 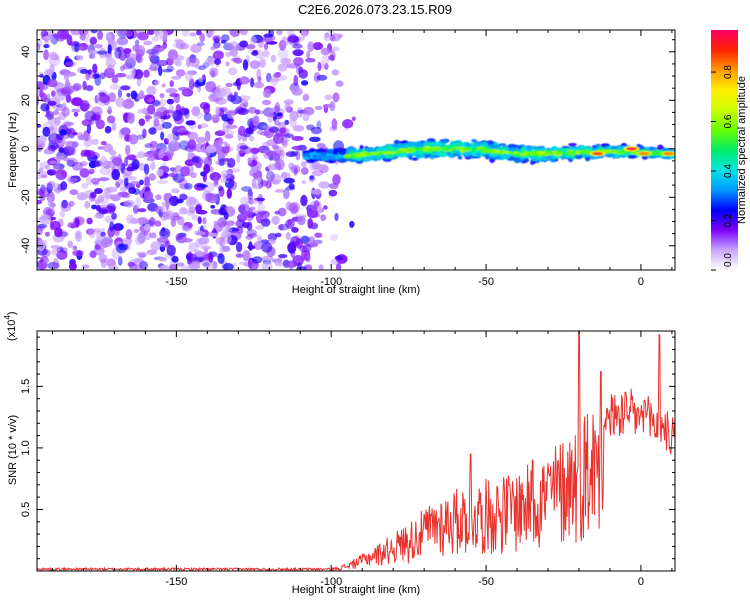 I want to click on signal-band, so click(x=488, y=151).